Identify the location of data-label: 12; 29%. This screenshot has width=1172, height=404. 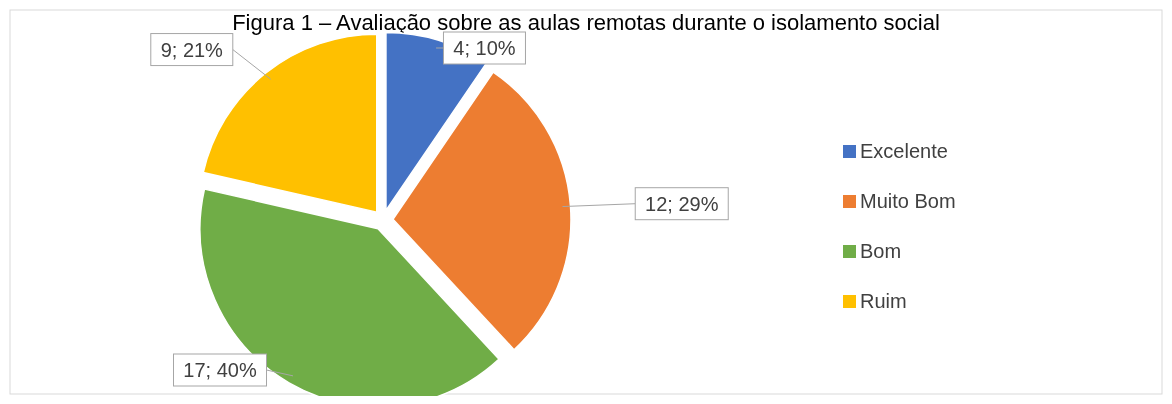
(682, 203).